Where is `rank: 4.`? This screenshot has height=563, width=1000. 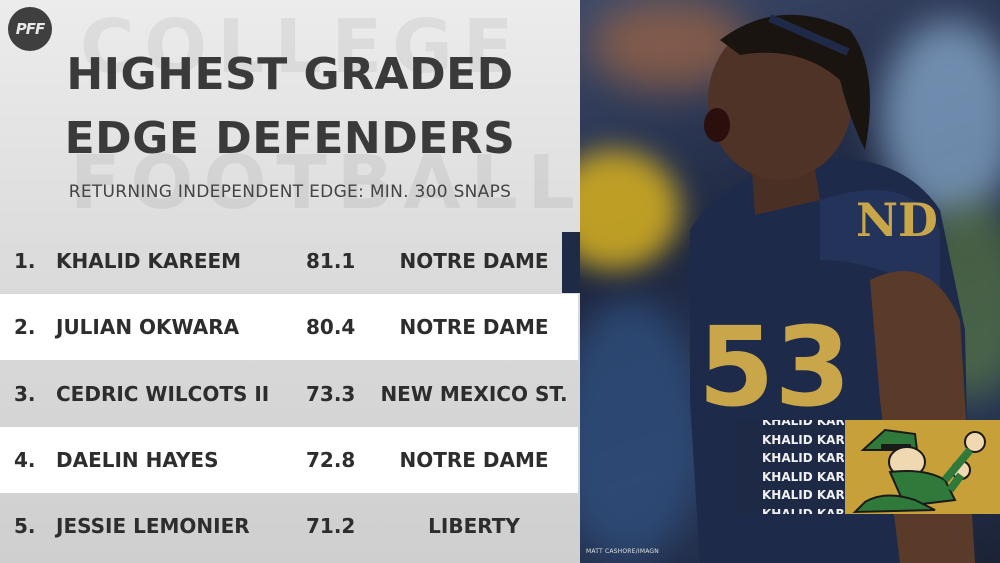 rank: 4. is located at coordinates (25, 460).